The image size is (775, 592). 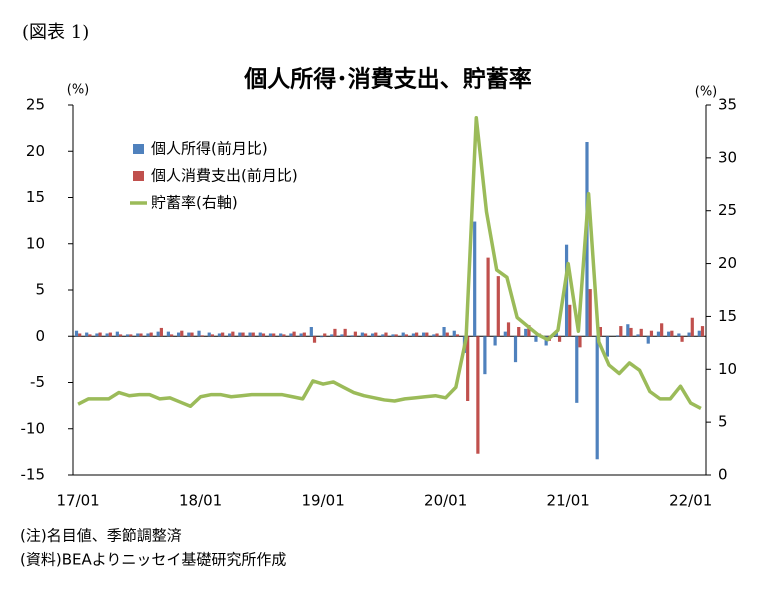 What do you see at coordinates (194, 203) in the screenshot?
I see `legend-label: 貯蓄率(右軸)` at bounding box center [194, 203].